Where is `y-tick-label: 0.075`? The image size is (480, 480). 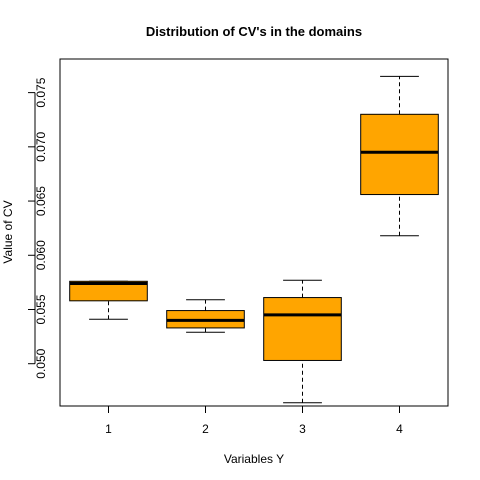 y-tick-label: 0.075 is located at coordinates (41, 92).